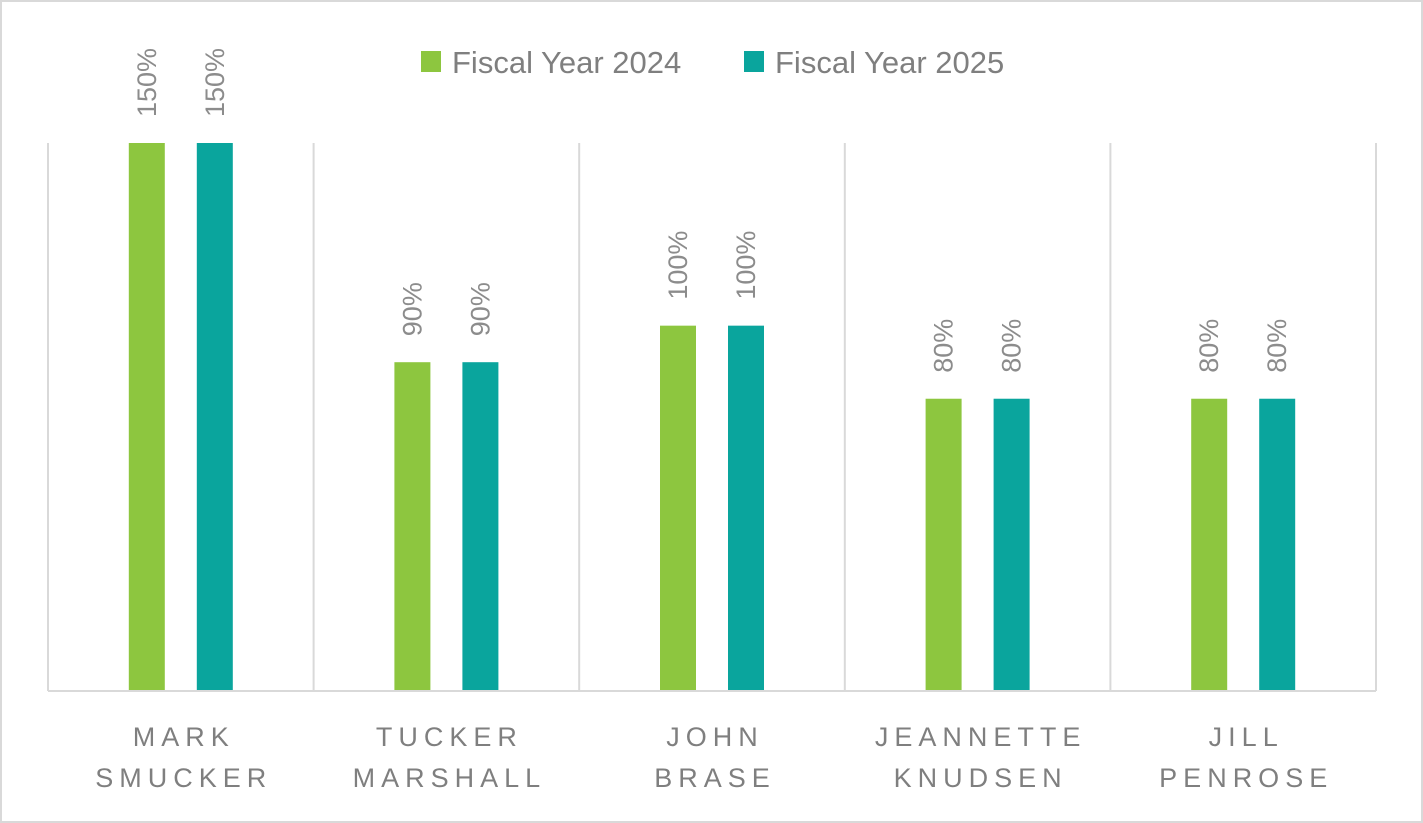  I want to click on data-label-3-series-1: 100%, so click(678, 265).